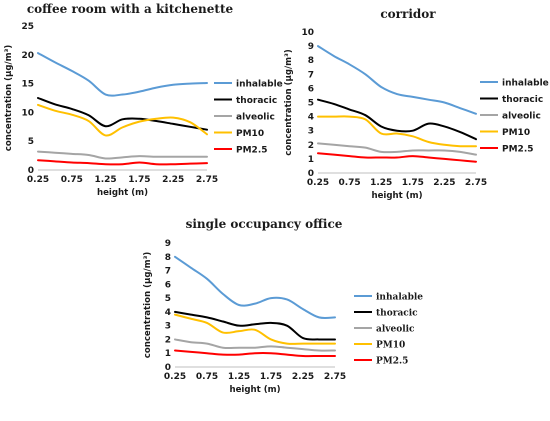 The height and width of the screenshot is (421, 550). What do you see at coordinates (130, 9) in the screenshot?
I see `chart-title: coffee room with a kitchenette` at bounding box center [130, 9].